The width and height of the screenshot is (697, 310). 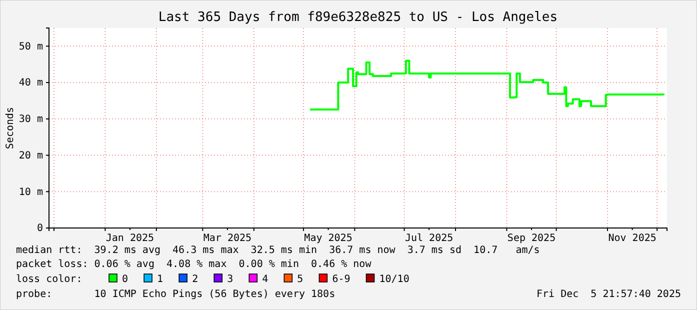 I want to click on legend-label: 6-9, so click(x=341, y=279).